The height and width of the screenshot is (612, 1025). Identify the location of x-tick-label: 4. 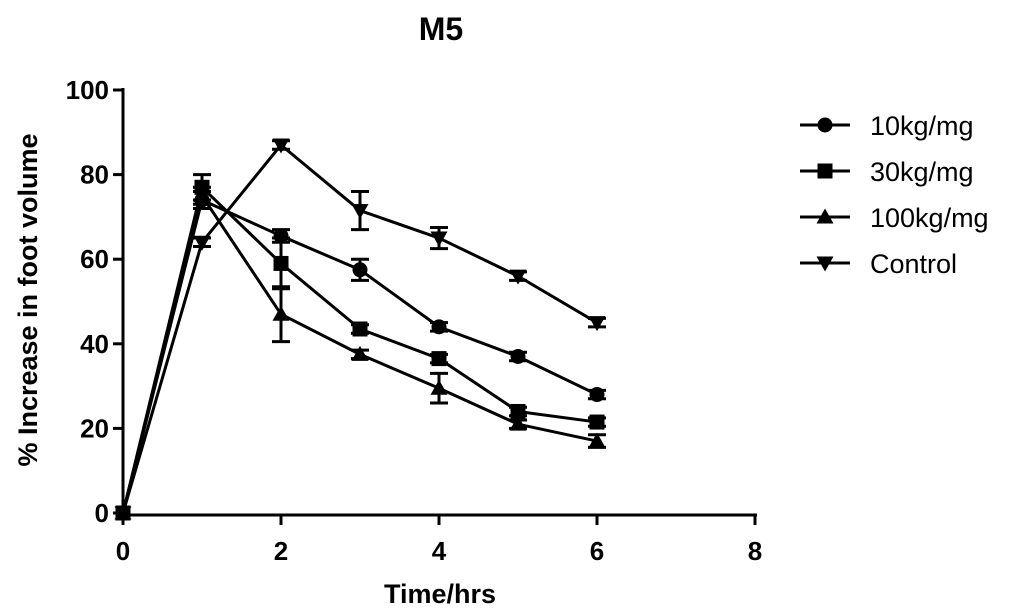
(439, 551).